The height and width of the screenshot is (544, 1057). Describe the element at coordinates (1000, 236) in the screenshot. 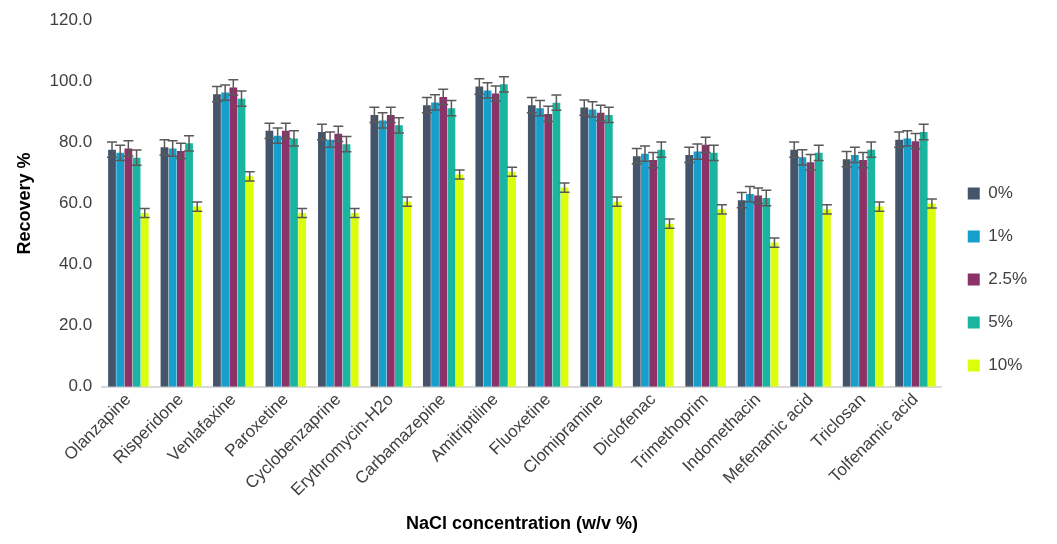

I see `legend-label: 1%` at that location.